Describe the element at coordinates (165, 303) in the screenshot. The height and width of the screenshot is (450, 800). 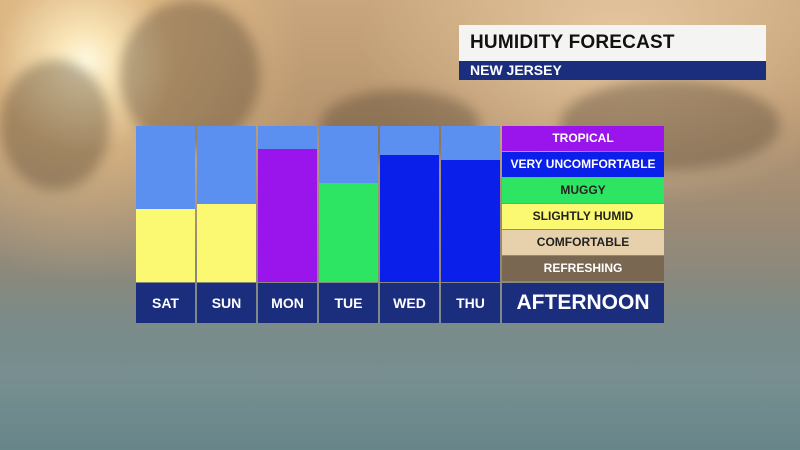
I see `day-label-sat: SAT` at that location.